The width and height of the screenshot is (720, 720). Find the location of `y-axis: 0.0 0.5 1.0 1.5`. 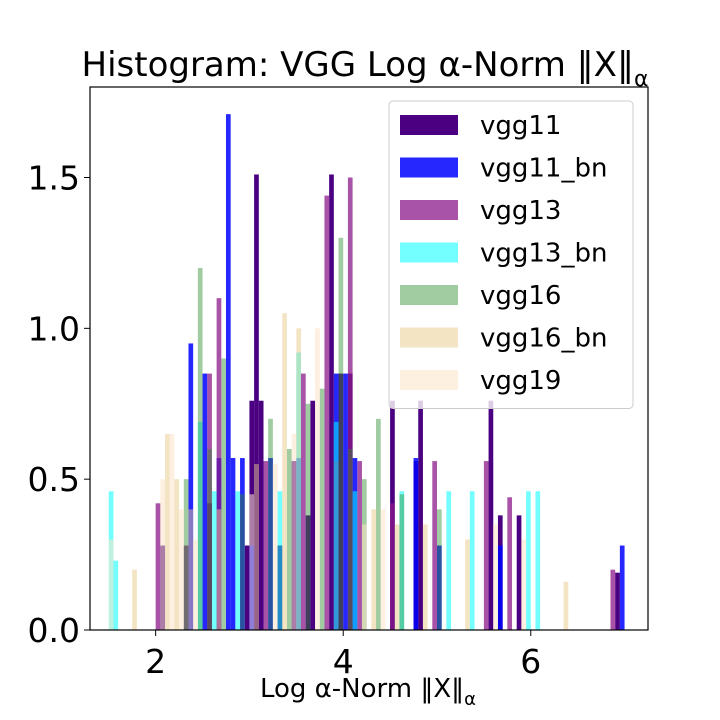

y-axis: 0.0 0.5 1.0 1.5 is located at coordinates (59, 404).